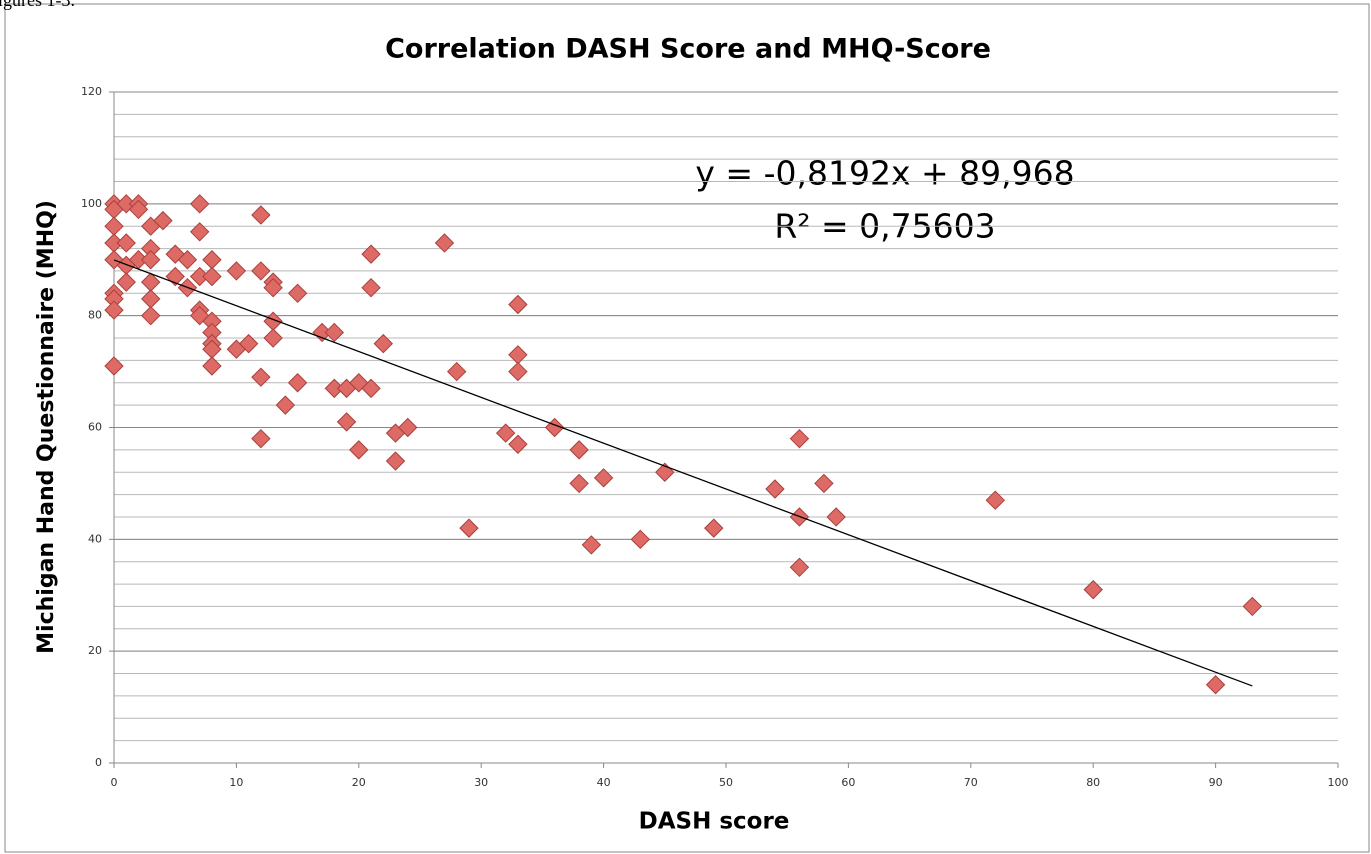  Describe the element at coordinates (98, 762) in the screenshot. I see `y-tick-label: 0` at that location.